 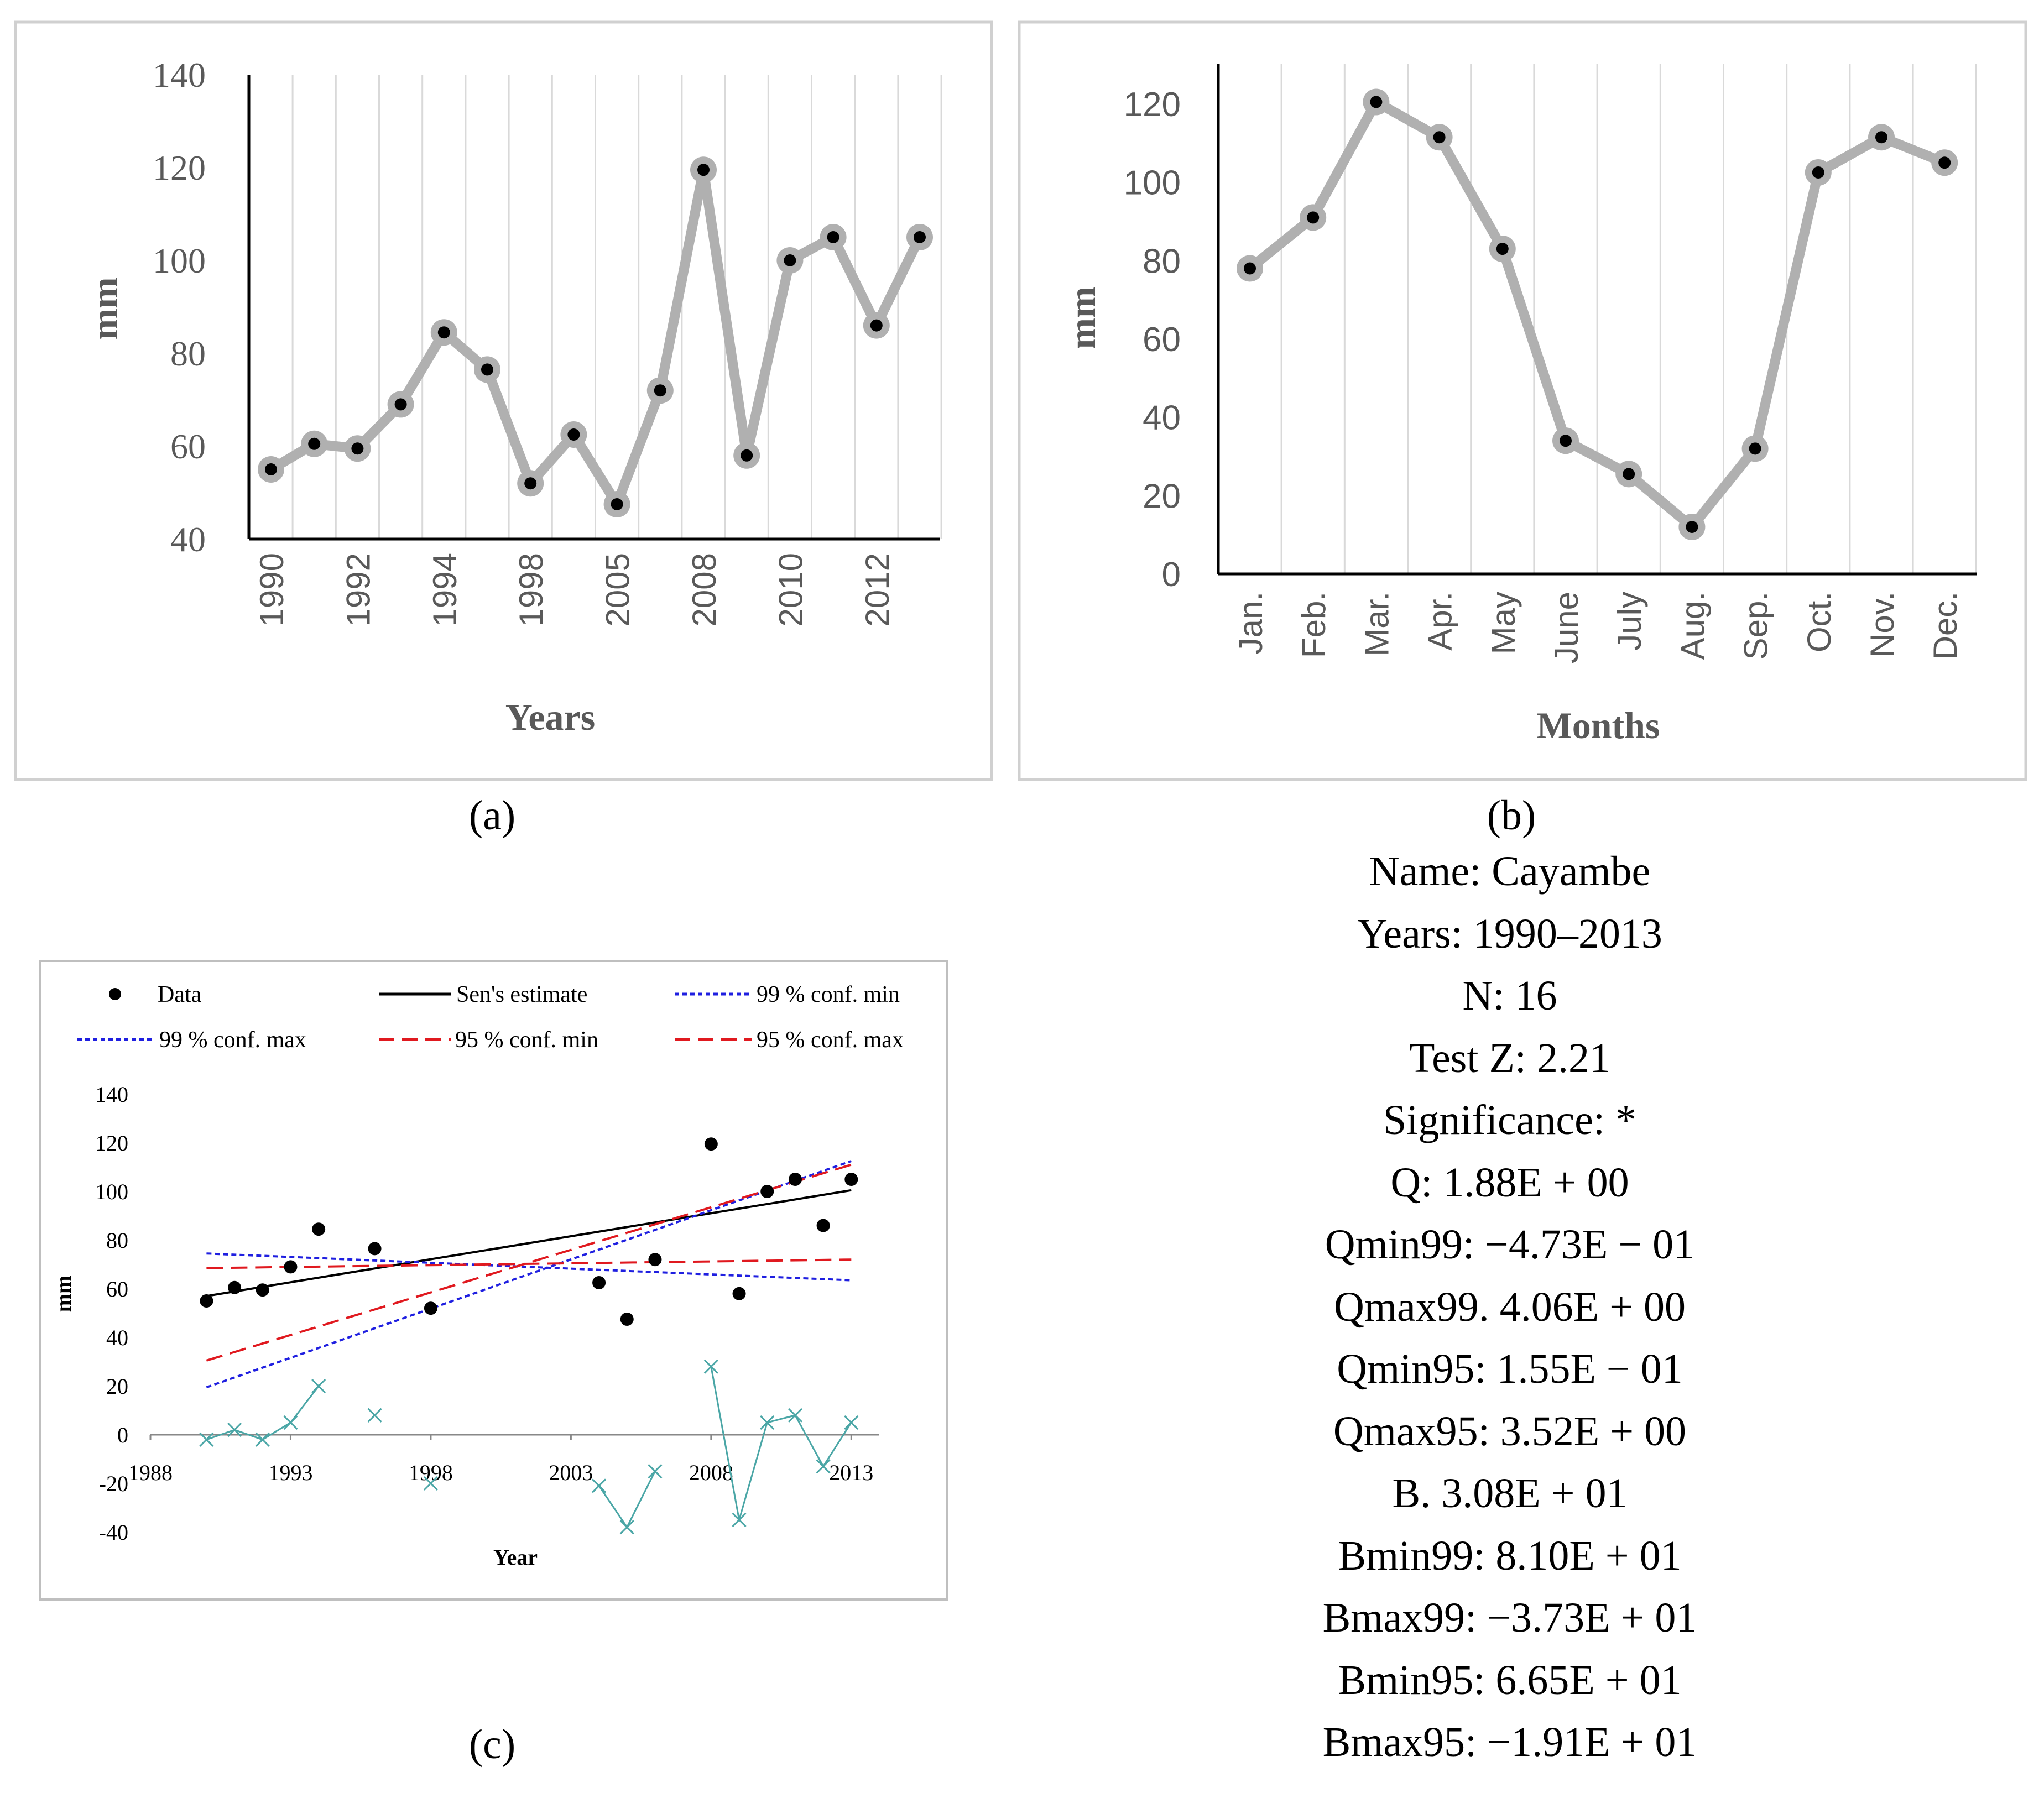 I want to click on chart-c-x-tick-label: 1988, so click(x=150, y=1472).